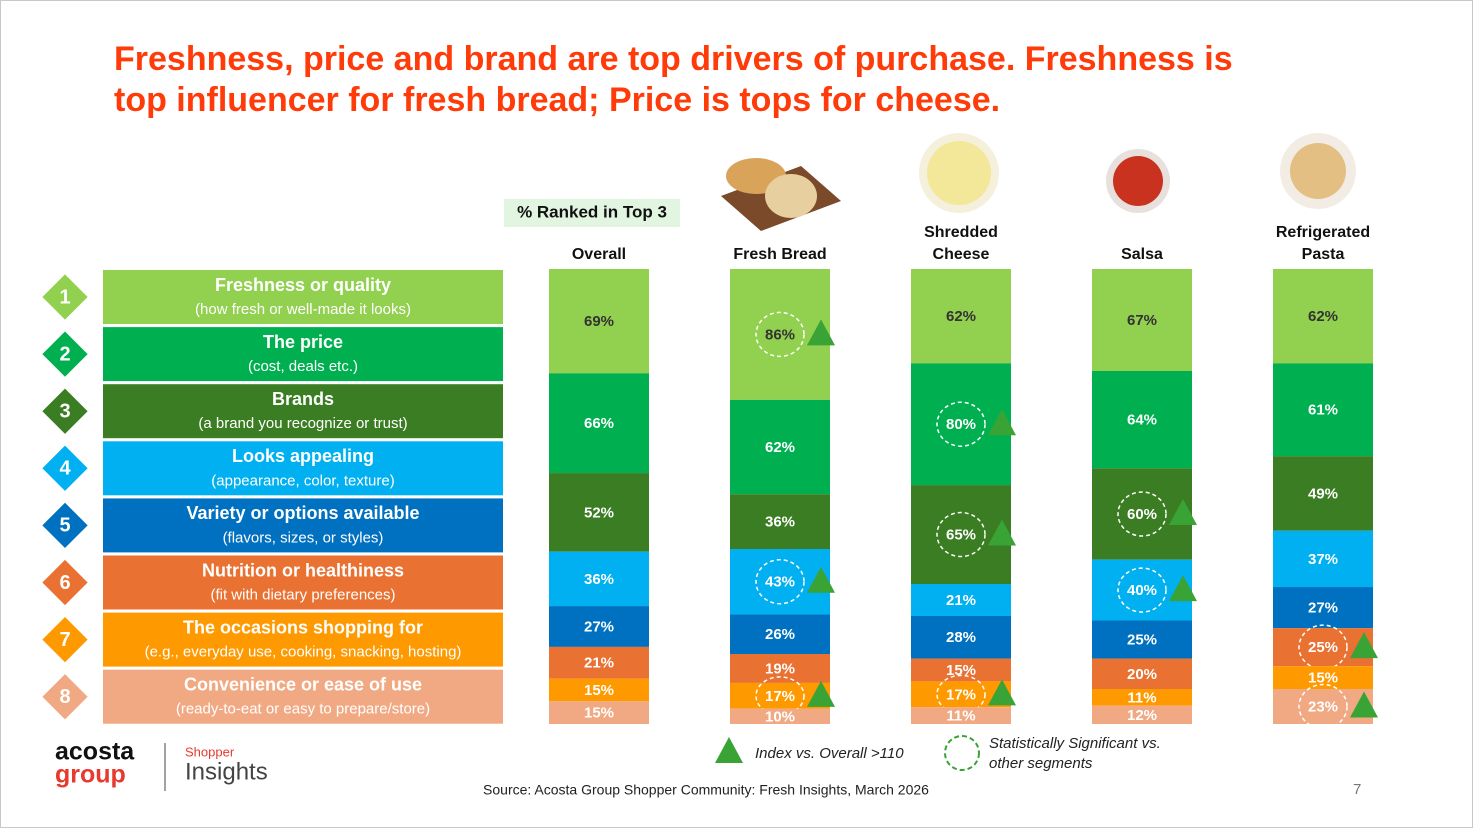 This screenshot has height=828, width=1473. I want to click on category-label: Shredded Cheese, so click(961, 243).